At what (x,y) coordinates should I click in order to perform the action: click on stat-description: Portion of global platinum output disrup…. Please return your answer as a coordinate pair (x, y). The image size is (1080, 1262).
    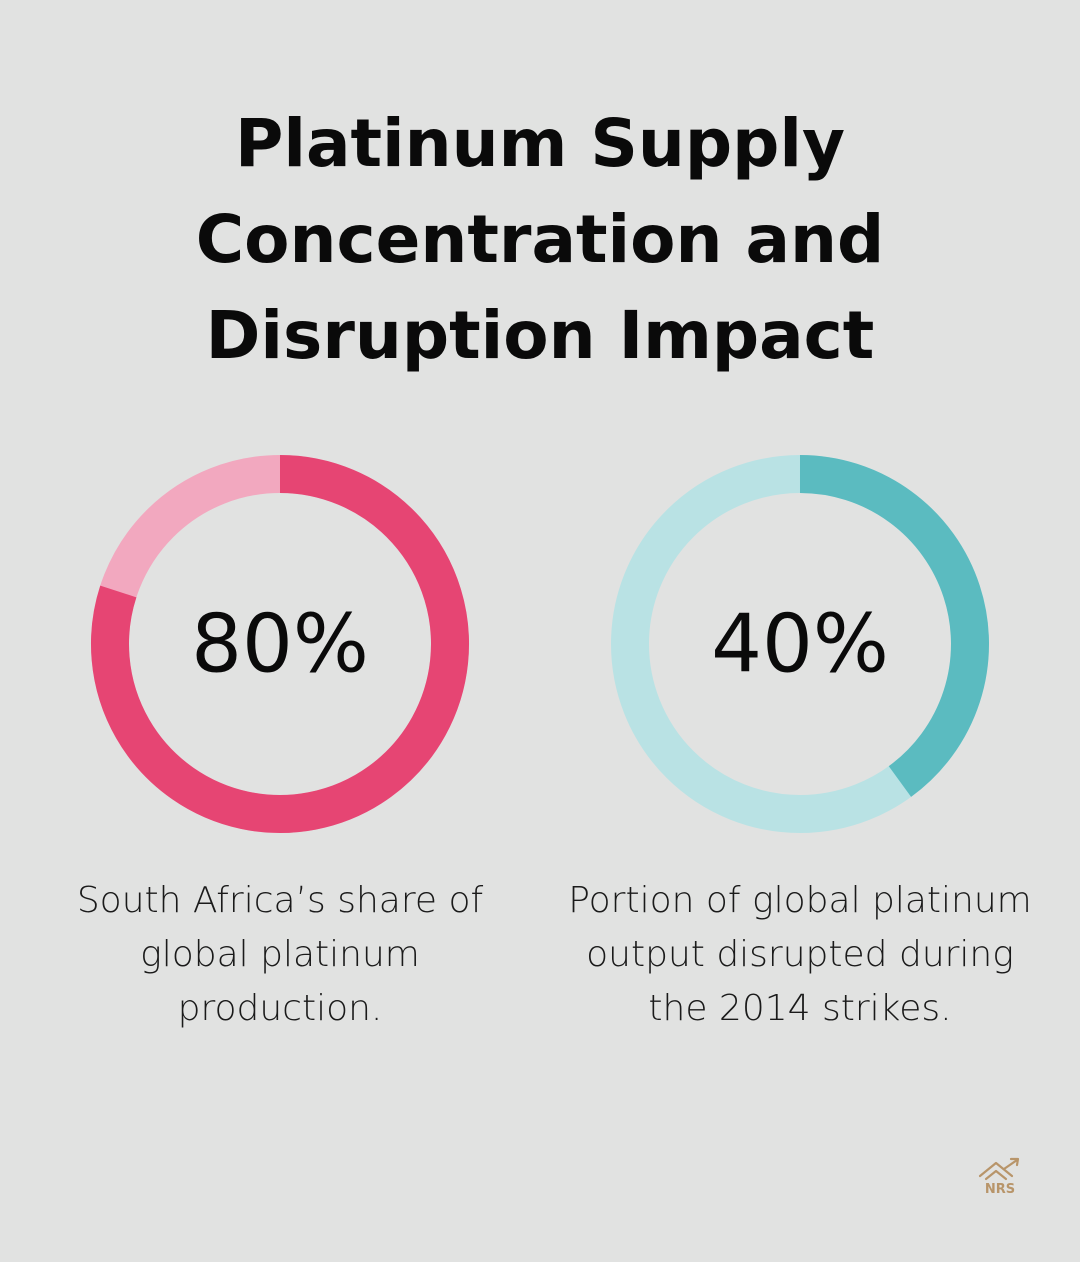
    Looking at the image, I should click on (800, 954).